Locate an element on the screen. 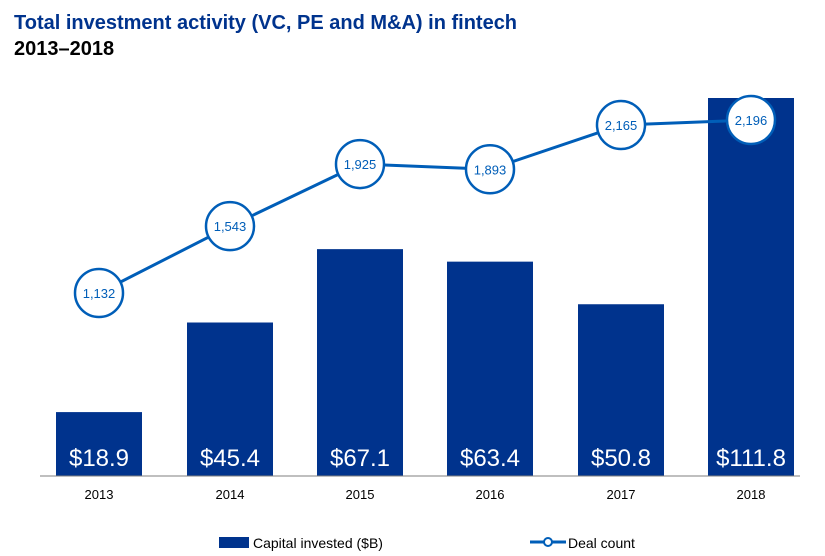 This screenshot has width=825, height=556. x-ticks-layer: 2013 2014 2015 2016 2017 2018 is located at coordinates (425, 494).